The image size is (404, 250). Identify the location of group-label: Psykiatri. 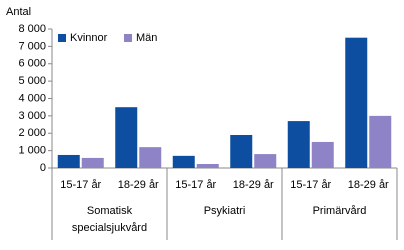
(224, 211).